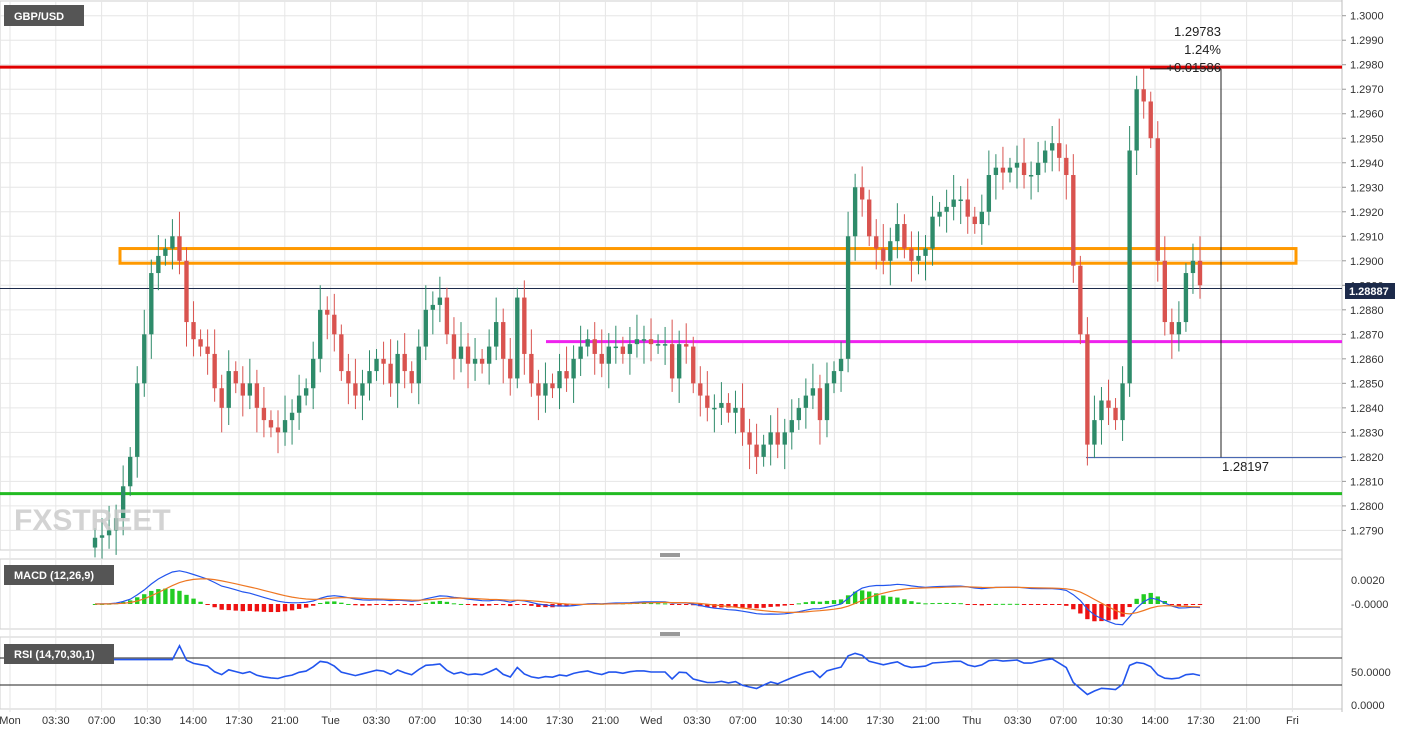 The image size is (1413, 737). I want to click on time-tick-label: 03:30, so click(56, 721).